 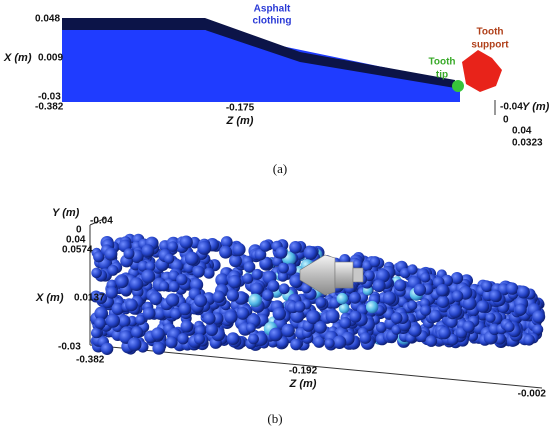 I want to click on asphalt-front, so click(x=261, y=66).